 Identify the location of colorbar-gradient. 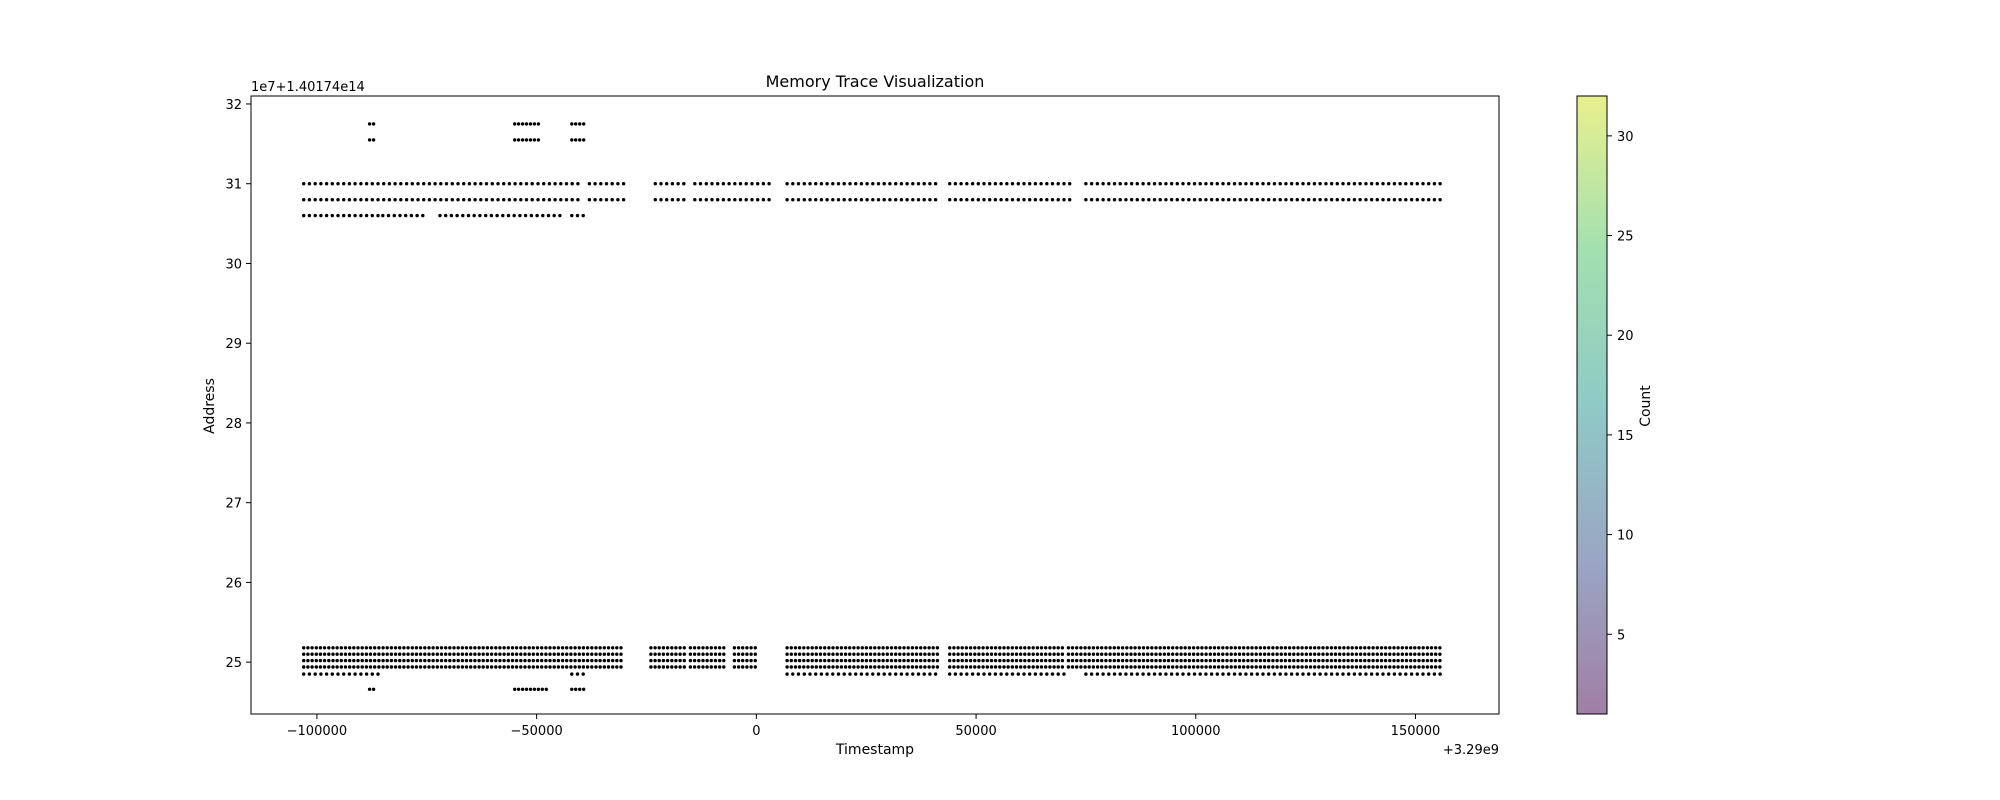
(1592, 405).